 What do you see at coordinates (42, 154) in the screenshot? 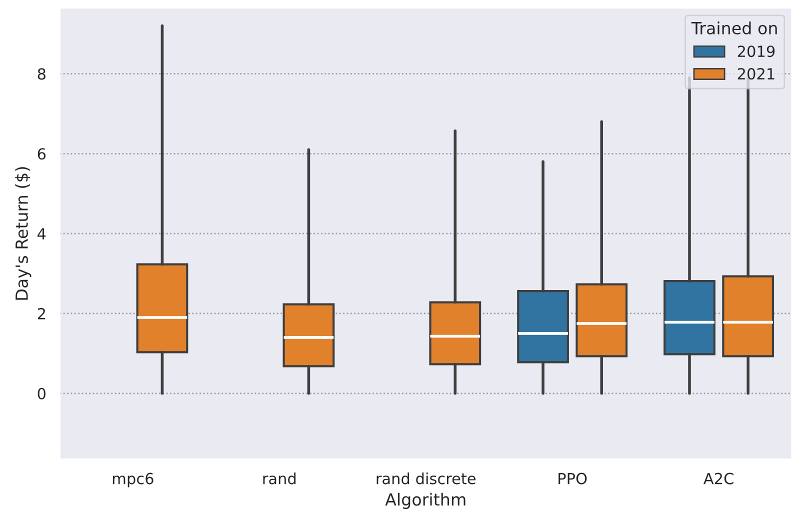
I see `y-tick-label: 6` at bounding box center [42, 154].